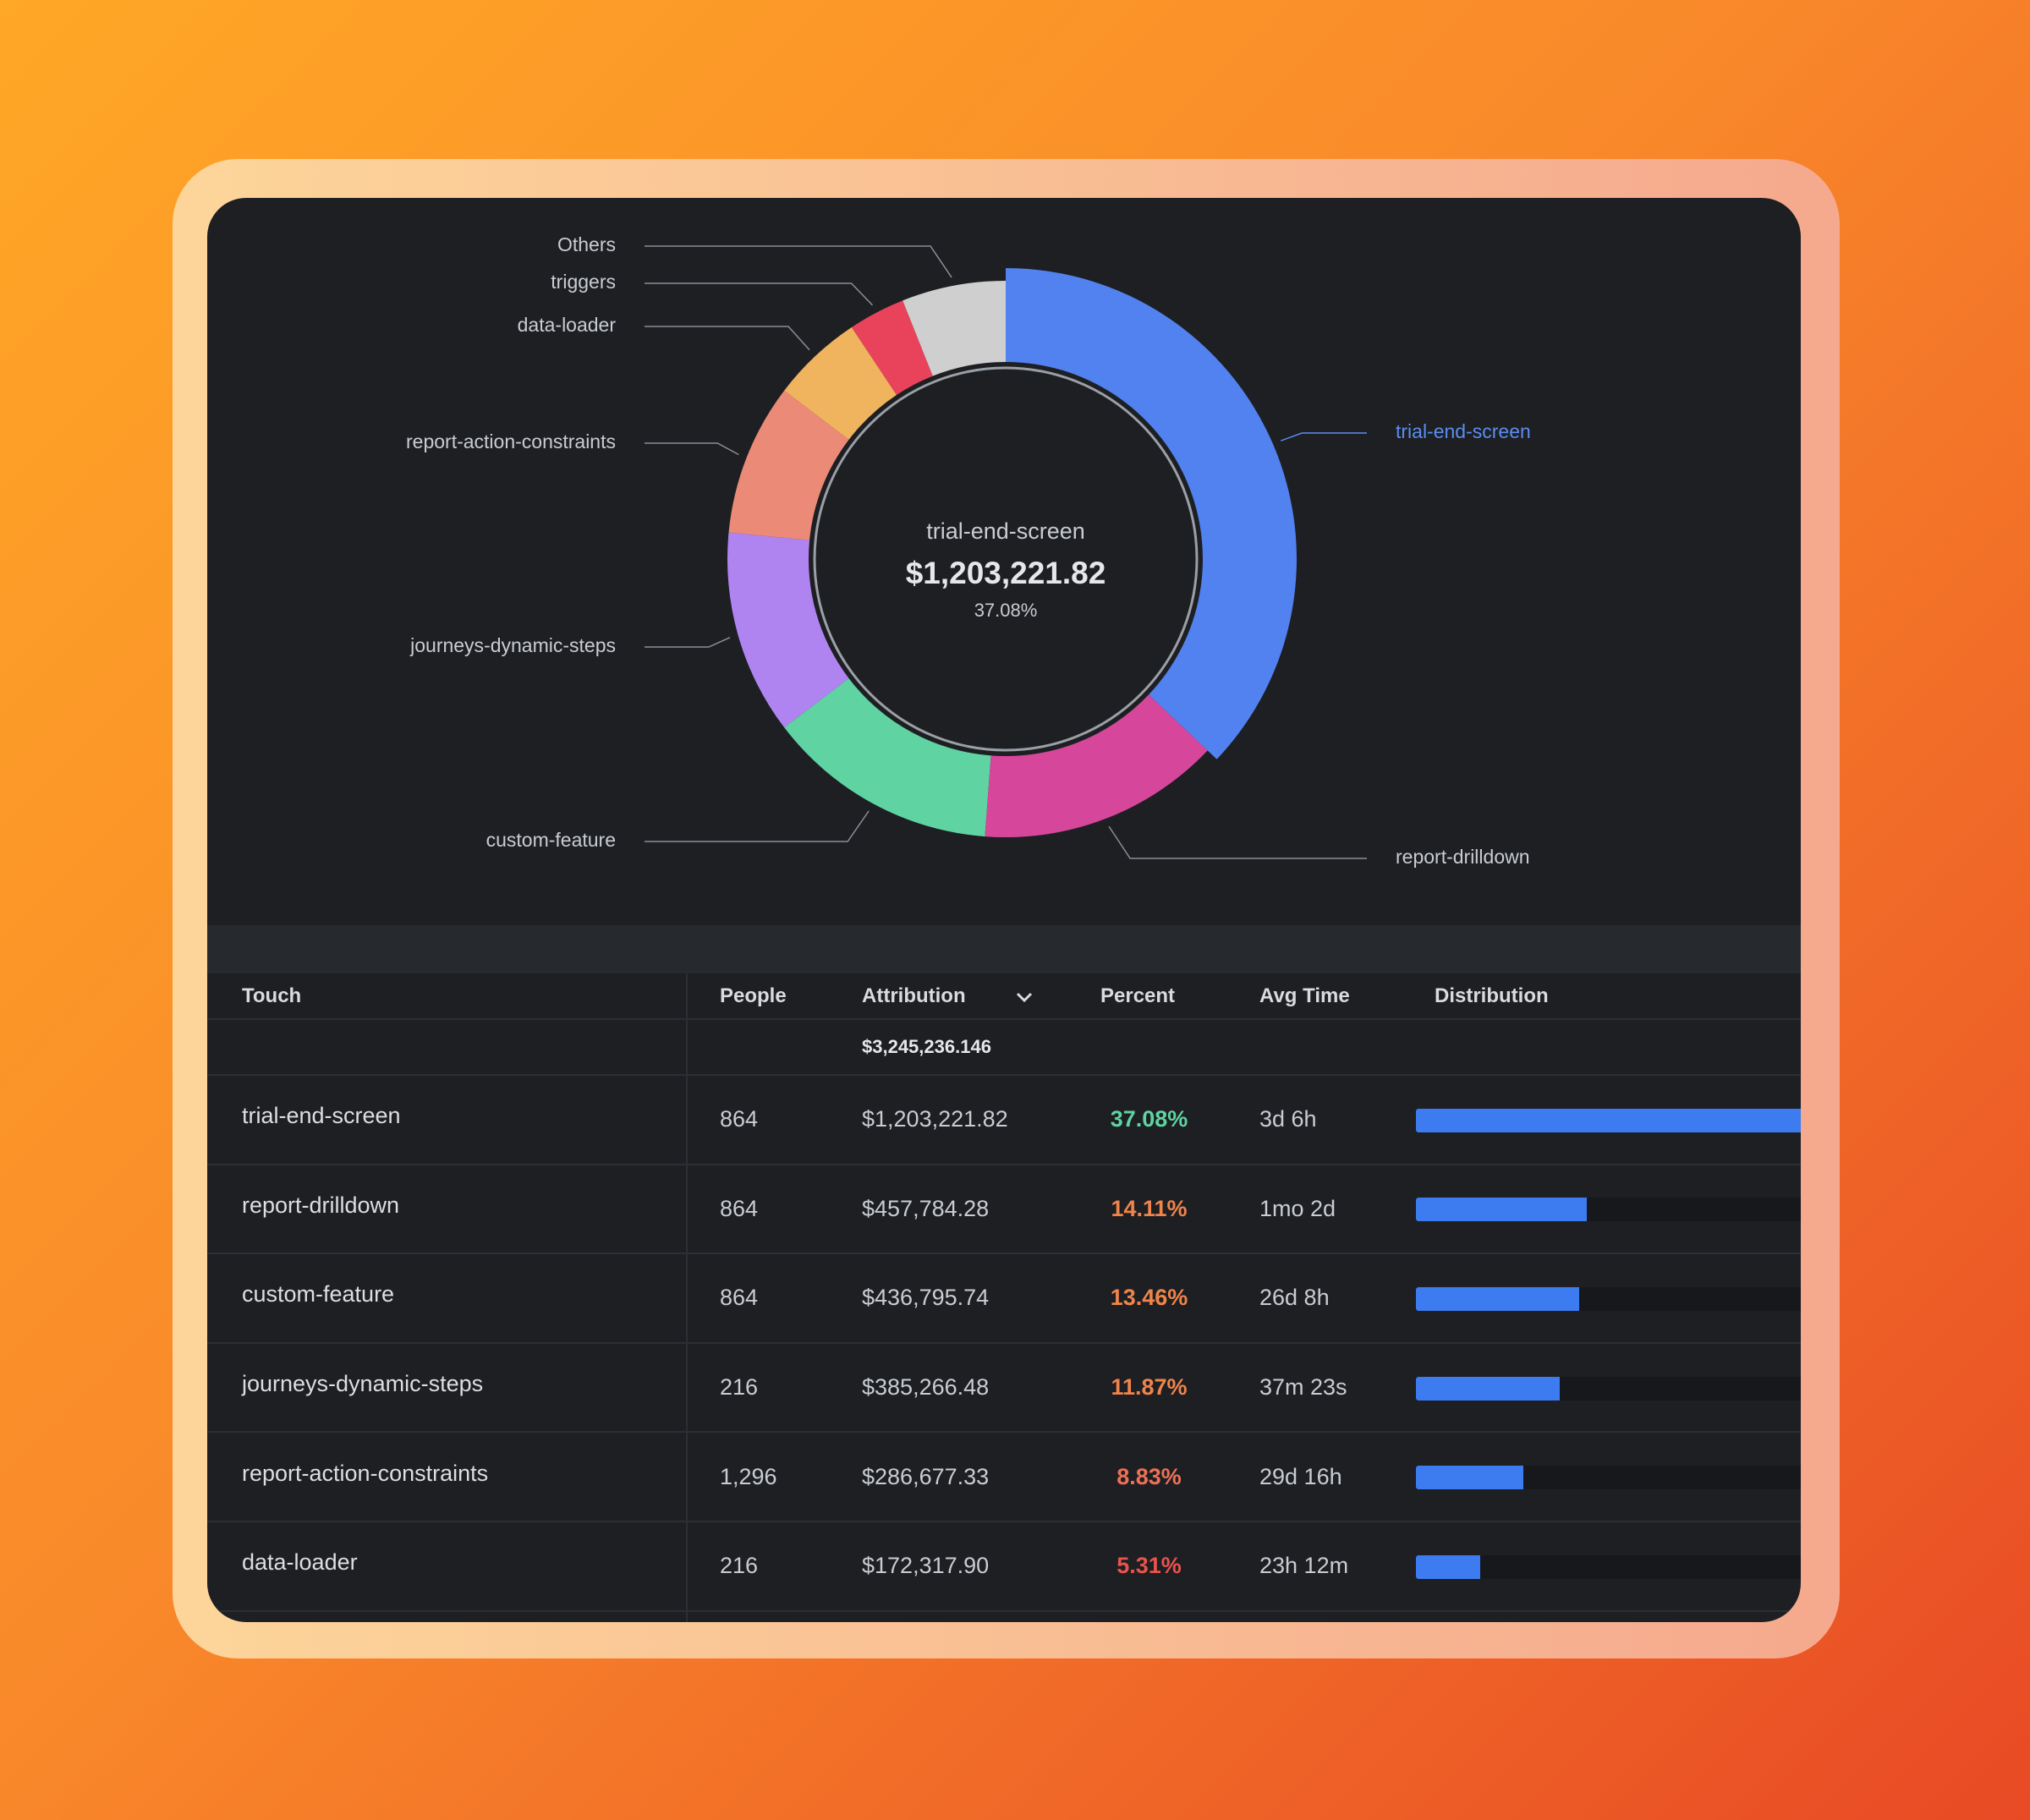  I want to click on table-row: custom-feature 864 $436,795.74 13.46% 26d 8h, so click(1004, 1299).